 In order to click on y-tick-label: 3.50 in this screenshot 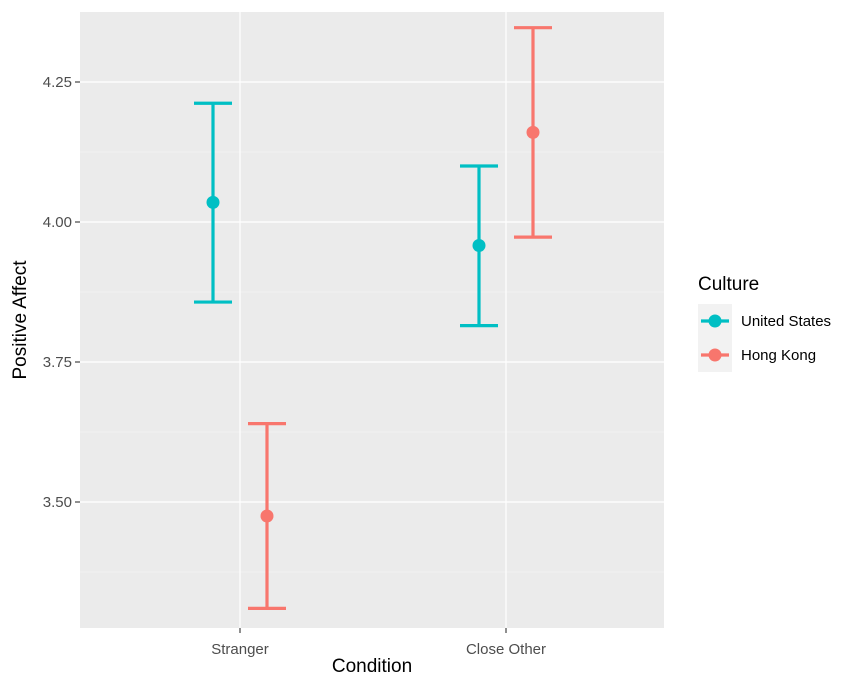, I will do `click(57, 502)`.